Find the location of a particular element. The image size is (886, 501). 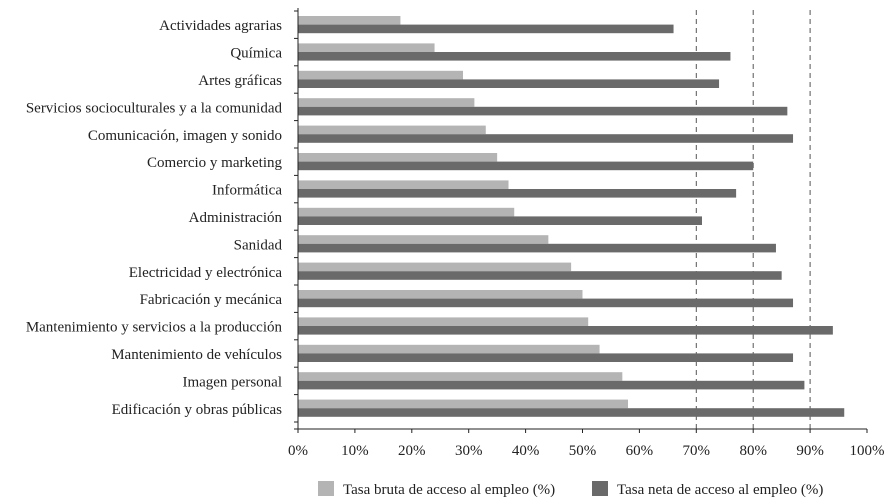

x-tick-label-8: 80% is located at coordinates (753, 451).